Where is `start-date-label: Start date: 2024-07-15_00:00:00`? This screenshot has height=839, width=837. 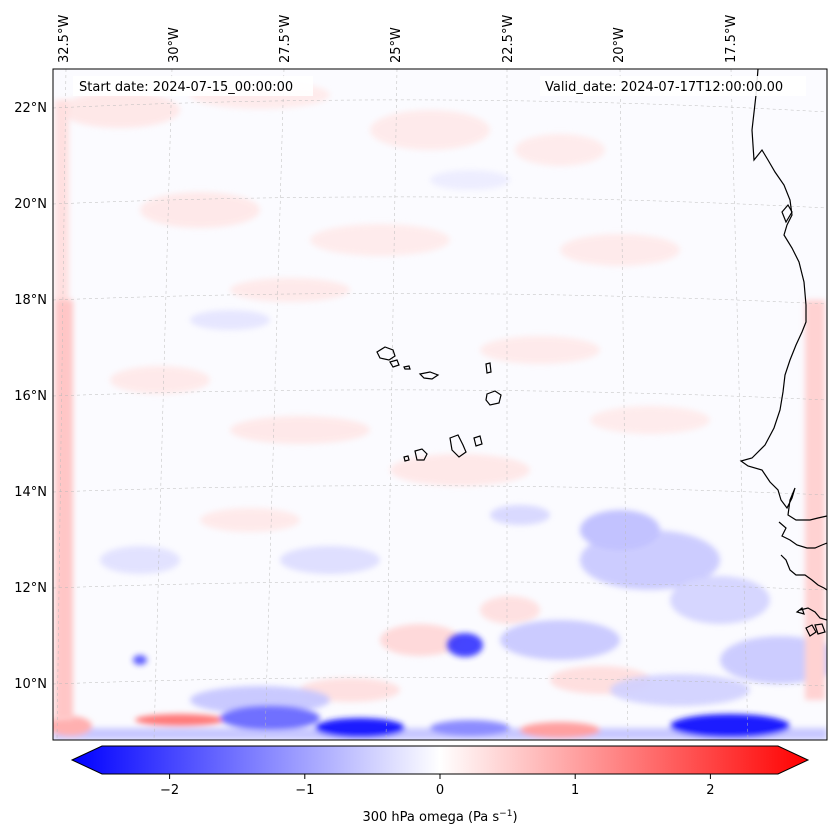 start-date-label: Start date: 2024-07-15_00:00:00 is located at coordinates (186, 87).